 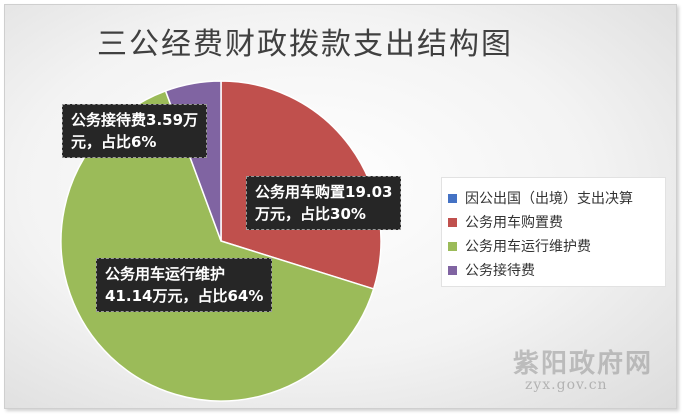 What do you see at coordinates (528, 247) in the screenshot?
I see `legend-label-vehicle-maintenance: 公务用车运行维护费` at bounding box center [528, 247].